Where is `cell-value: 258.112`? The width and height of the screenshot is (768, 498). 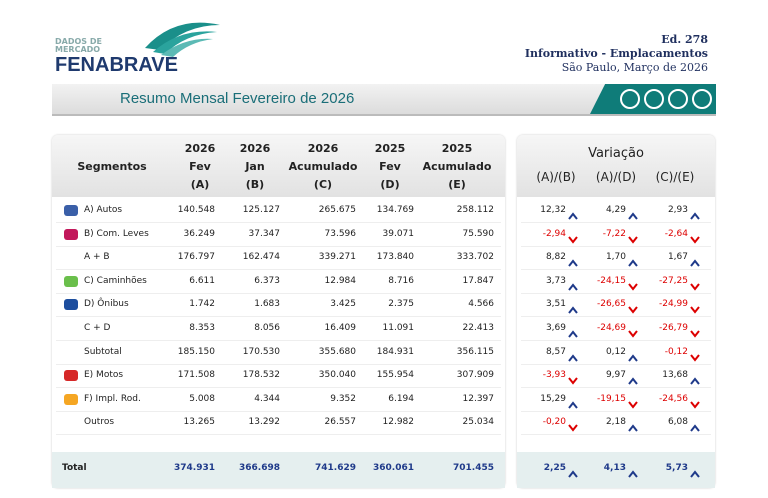 cell-value: 258.112 is located at coordinates (475, 210).